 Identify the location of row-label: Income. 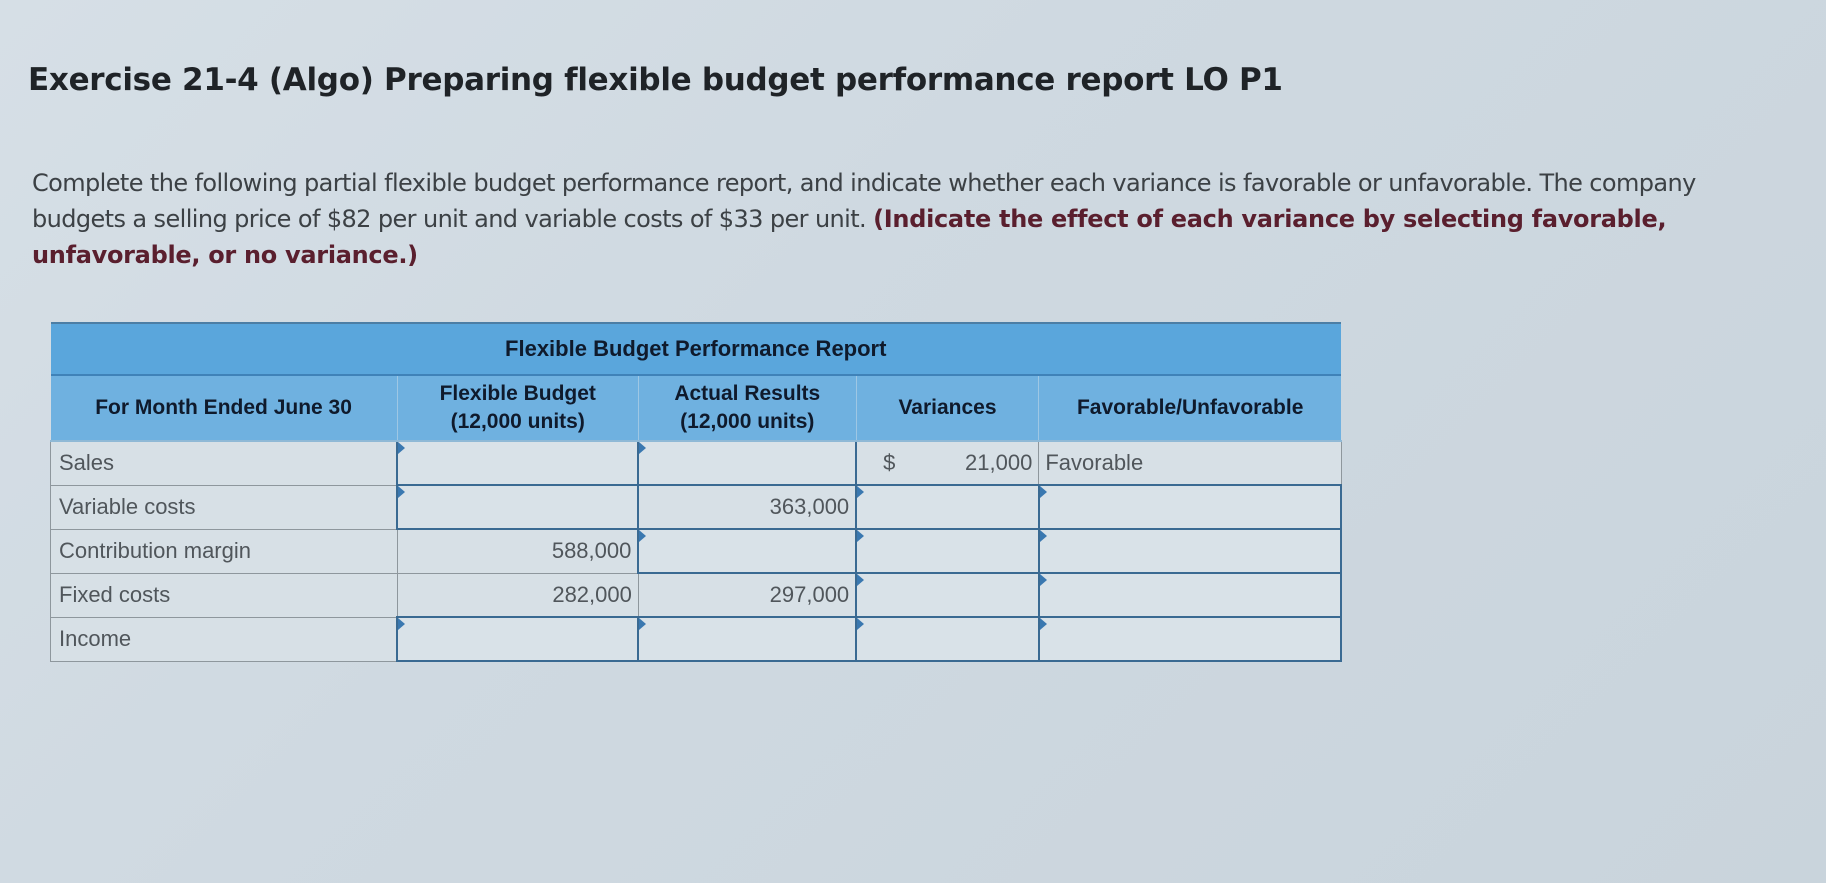
(224, 639).